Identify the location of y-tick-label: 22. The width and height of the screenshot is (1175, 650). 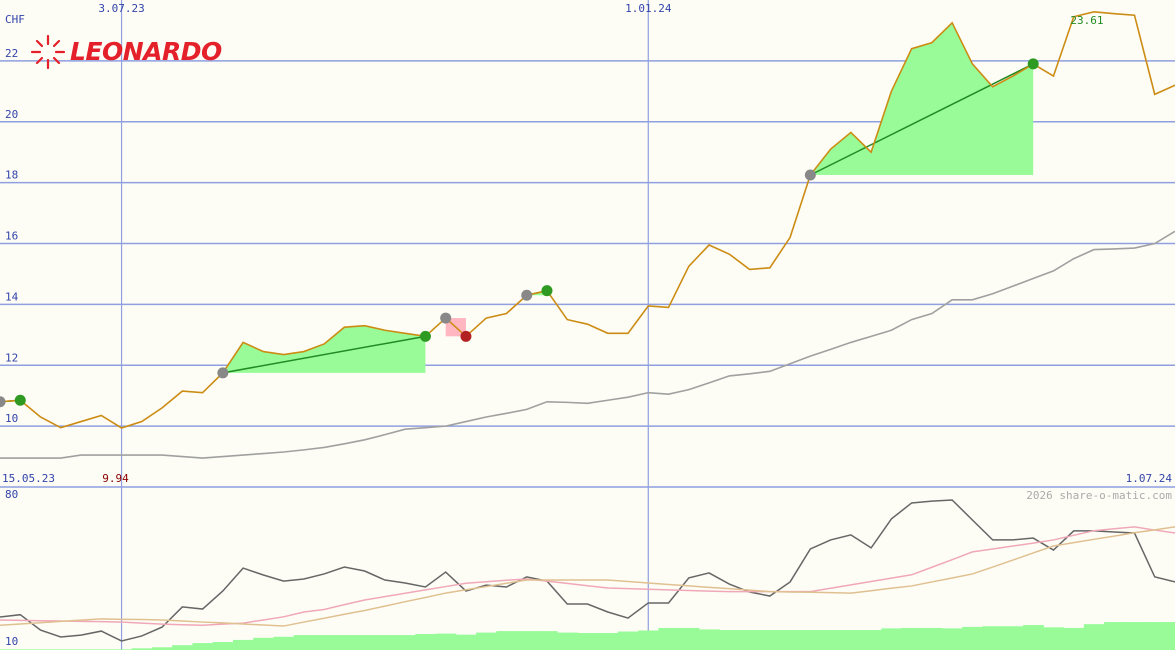
(11, 53).